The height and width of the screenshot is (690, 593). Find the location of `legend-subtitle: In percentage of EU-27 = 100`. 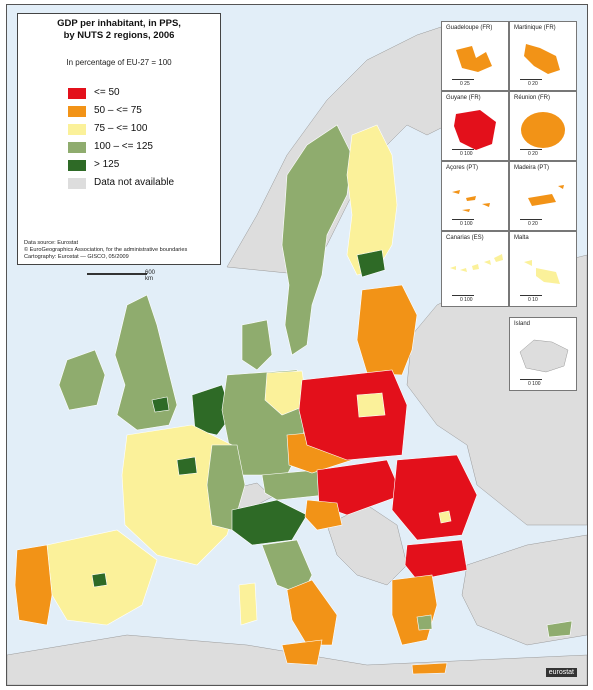

legend-subtitle: In percentage of EU-27 = 100 is located at coordinates (119, 62).